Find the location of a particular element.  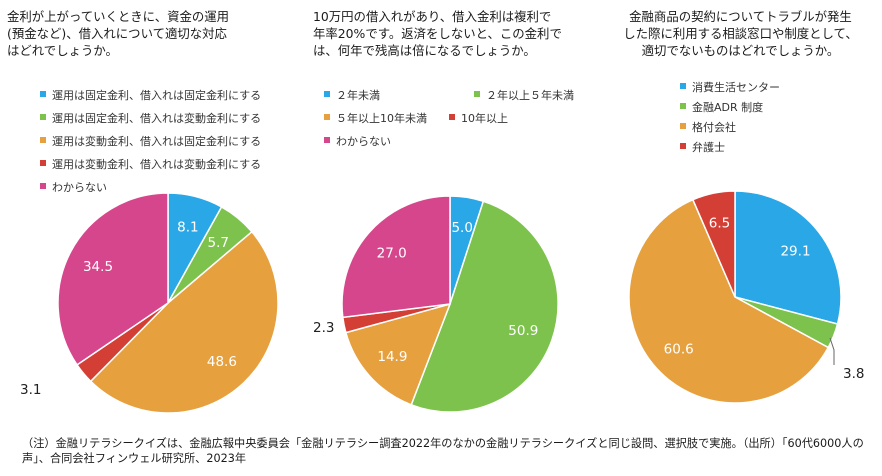

legend-item: 運用は変動金利、借入れは固定金利にする is located at coordinates (150, 141).